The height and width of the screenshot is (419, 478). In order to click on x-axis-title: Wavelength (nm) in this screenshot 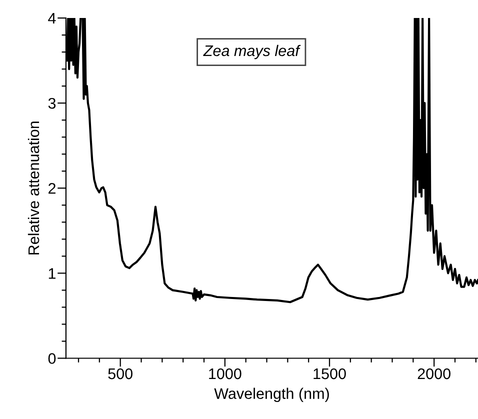, I will do `click(271, 395)`.